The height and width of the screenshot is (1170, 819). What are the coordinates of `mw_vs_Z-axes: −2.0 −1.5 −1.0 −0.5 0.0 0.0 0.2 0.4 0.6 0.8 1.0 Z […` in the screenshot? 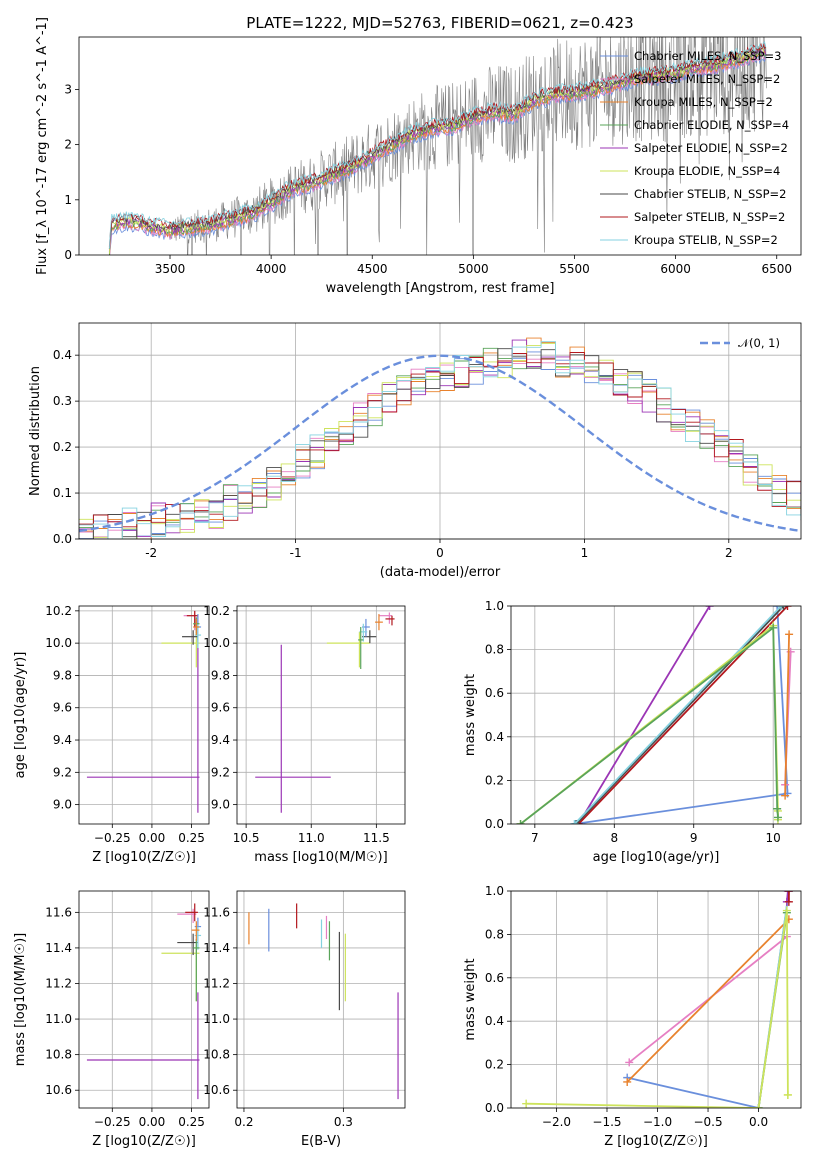 It's located at (632, 1016).